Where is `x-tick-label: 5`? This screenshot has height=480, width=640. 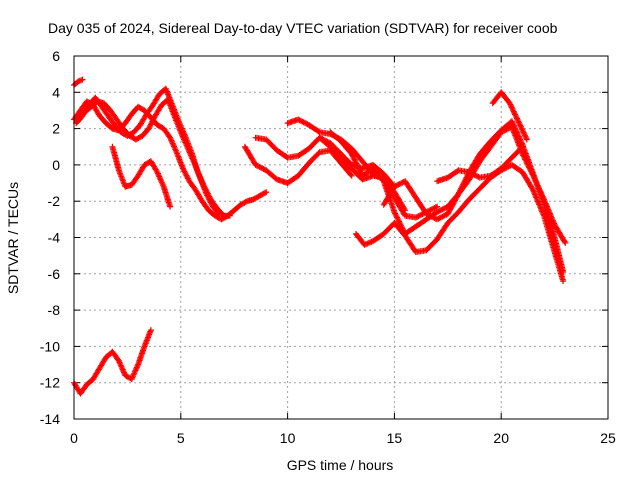 x-tick-label: 5 is located at coordinates (181, 438).